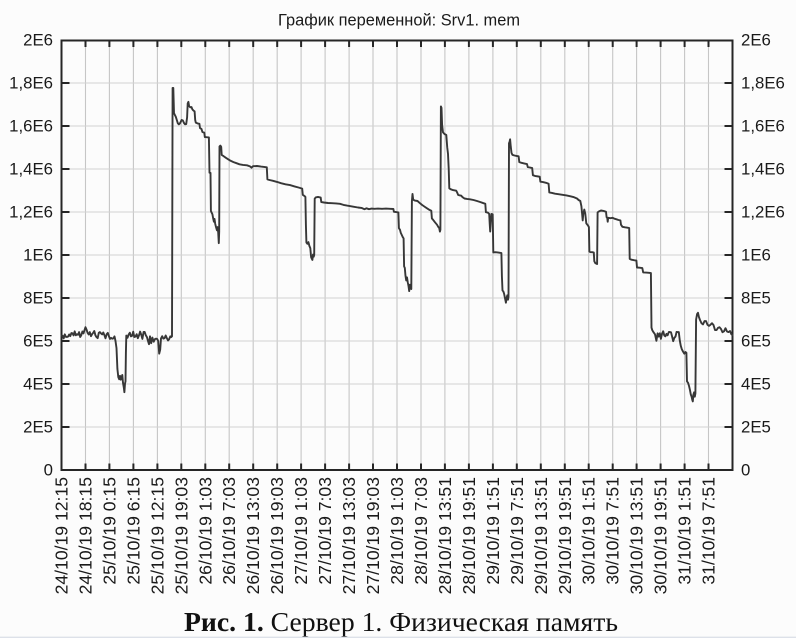 Image resolution: width=796 pixels, height=638 pixels. Describe the element at coordinates (637, 535) in the screenshot. I see `svg-text: 30/10/19 13:51` at that location.